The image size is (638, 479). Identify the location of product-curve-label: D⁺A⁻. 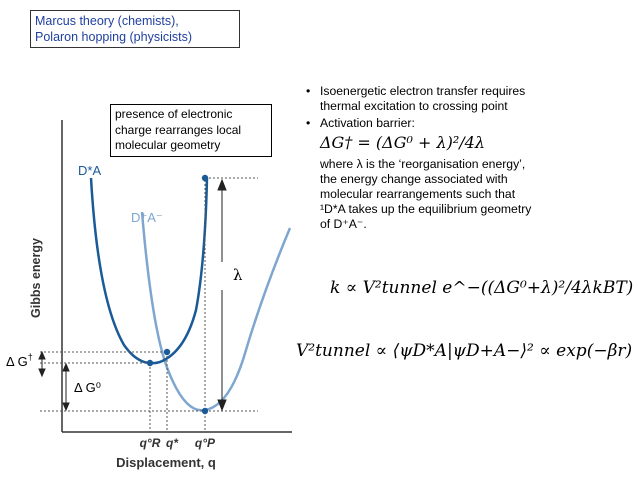
(147, 217).